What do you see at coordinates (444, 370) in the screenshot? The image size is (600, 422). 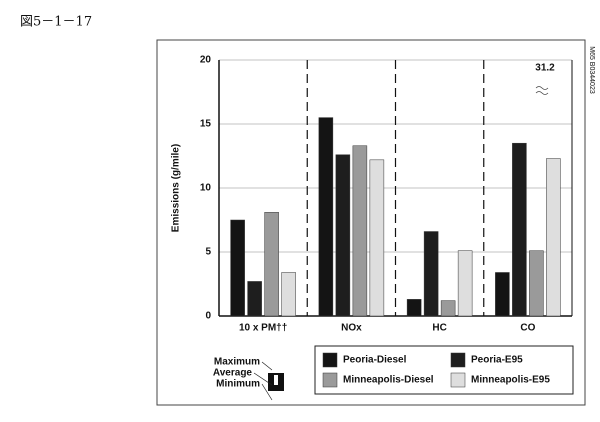 I see `legend-box` at bounding box center [444, 370].